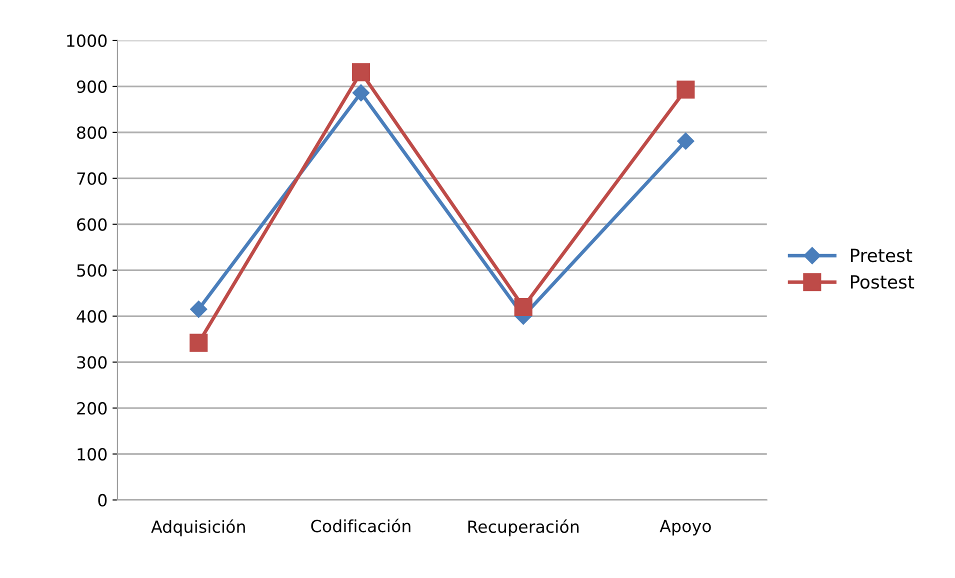  I want to click on y-tick-label: 900, so click(91, 86).